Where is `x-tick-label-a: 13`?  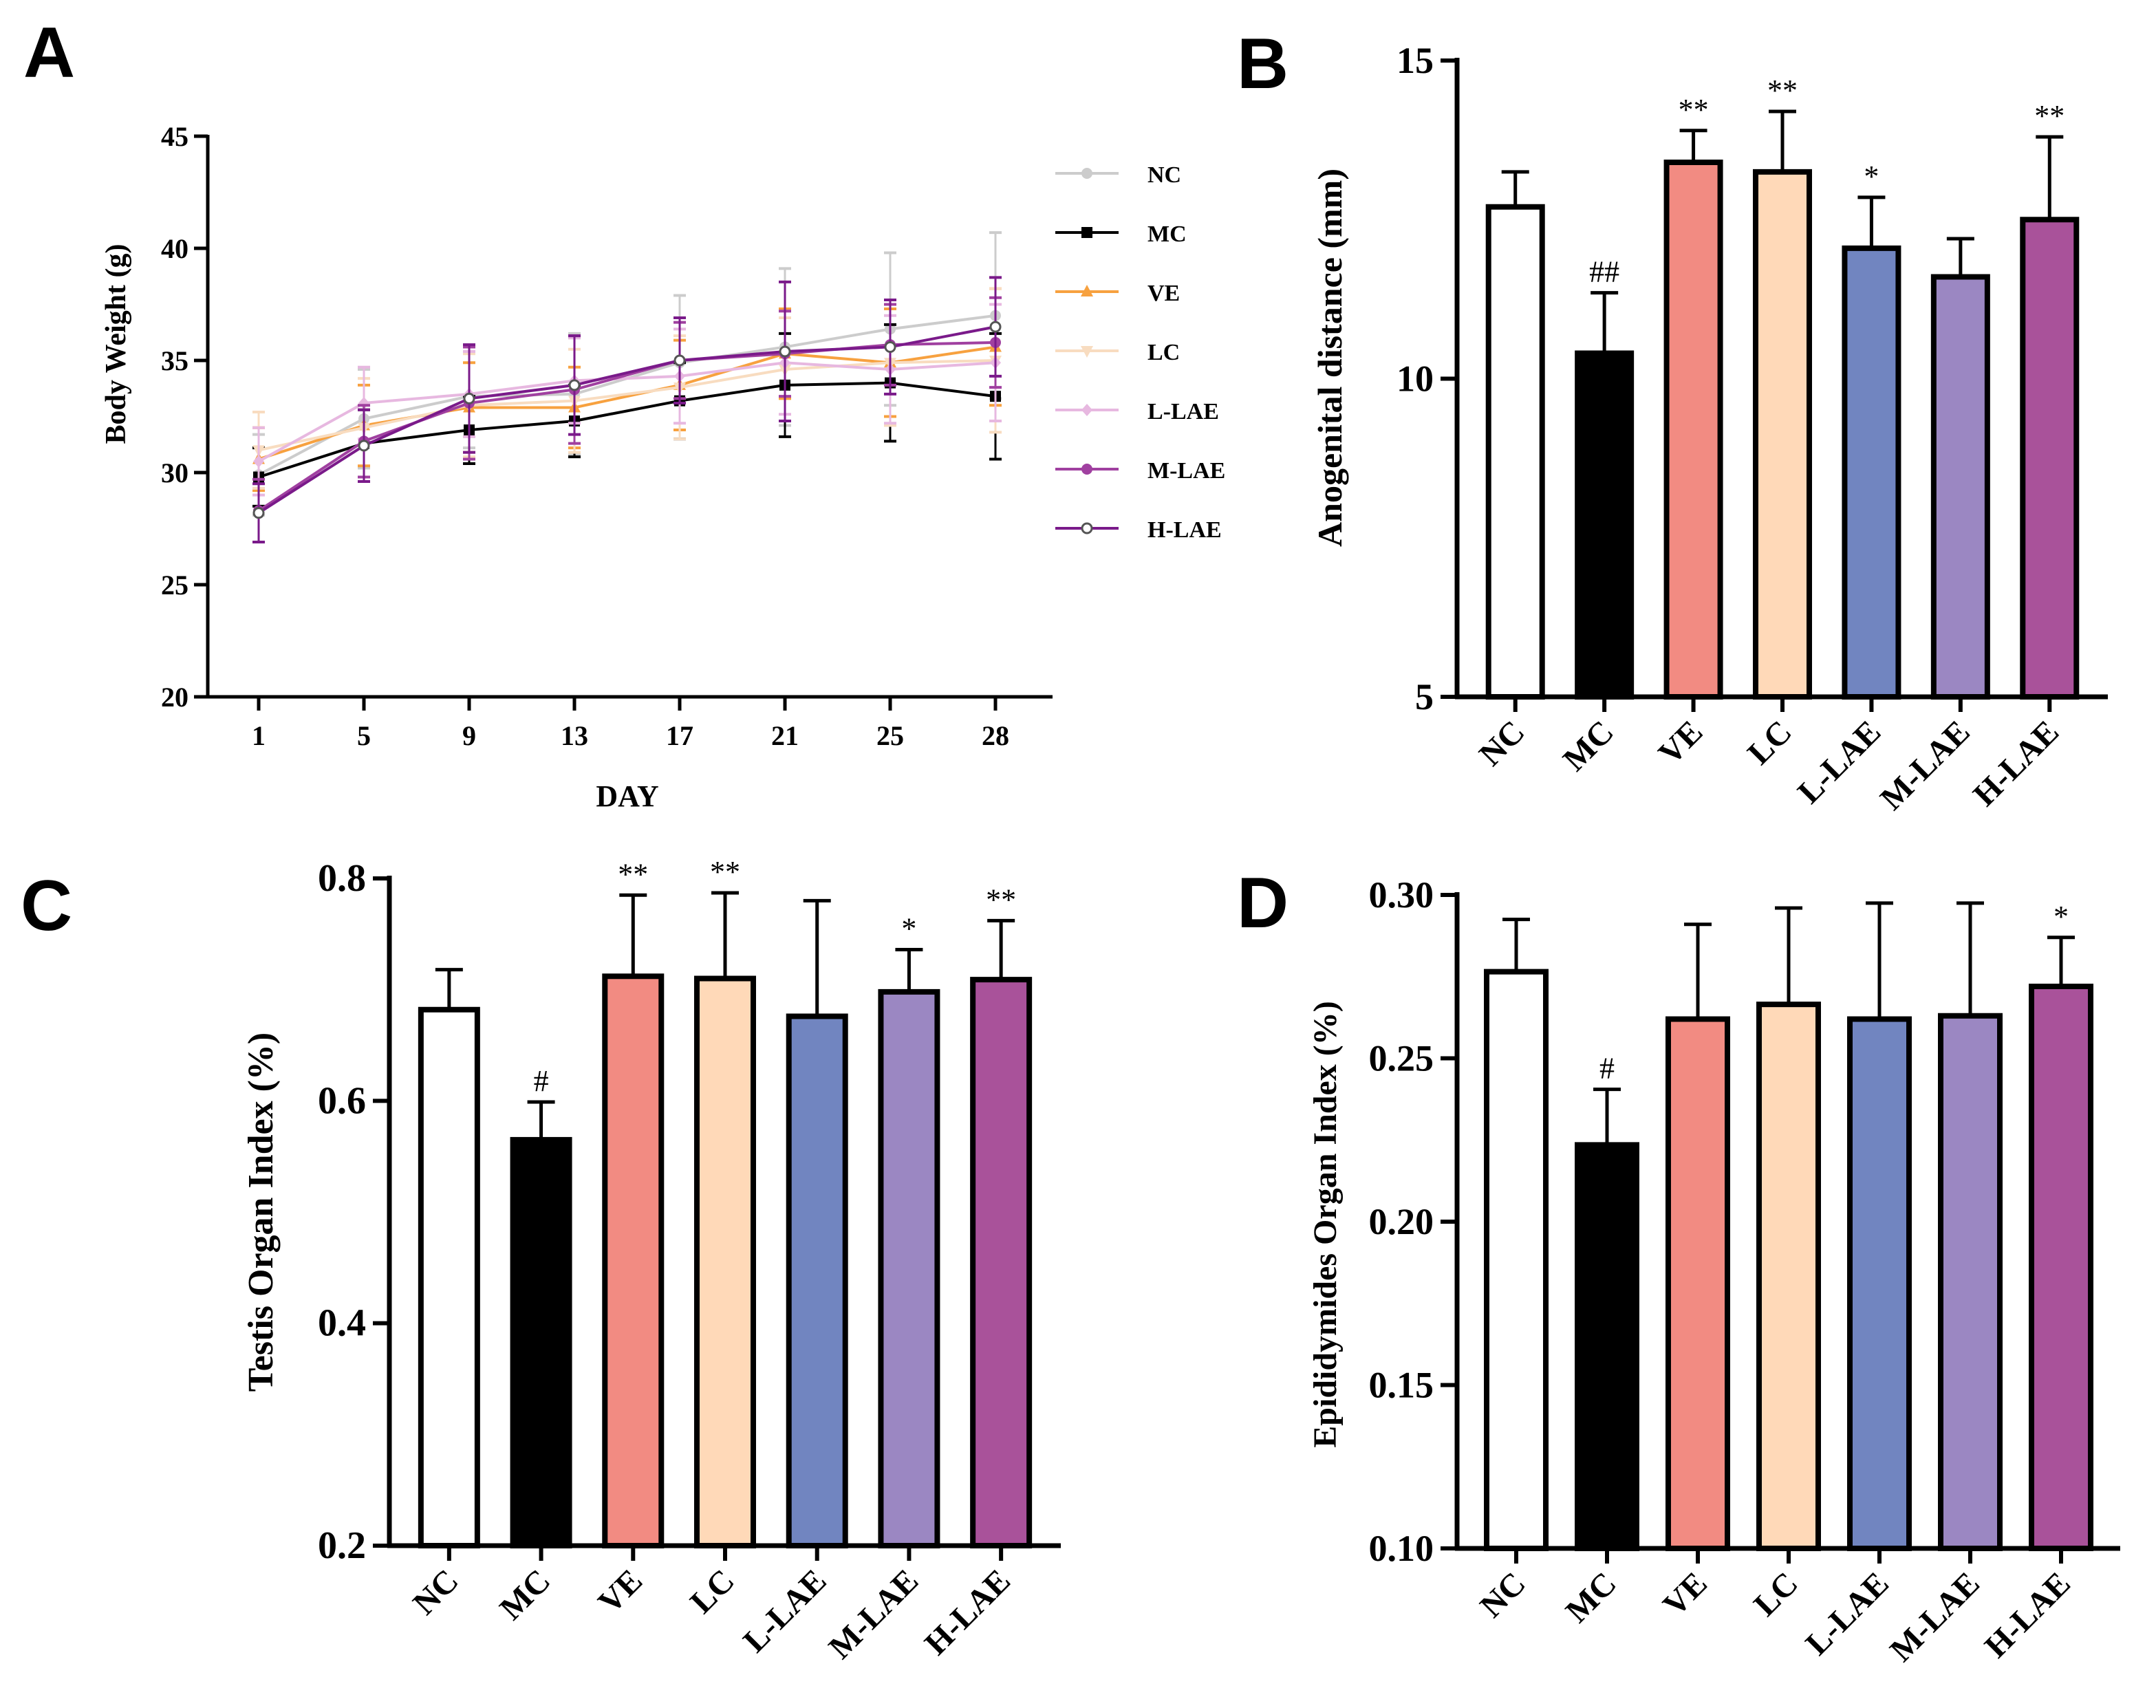 x-tick-label-a: 13 is located at coordinates (574, 735).